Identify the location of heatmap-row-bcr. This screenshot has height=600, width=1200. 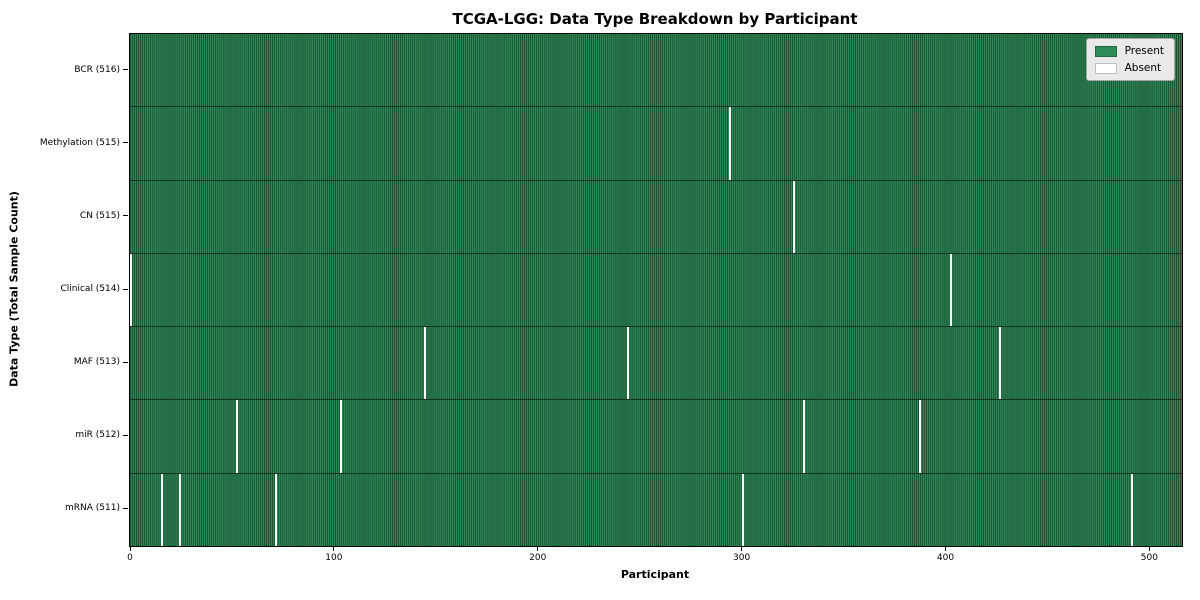
(656, 71).